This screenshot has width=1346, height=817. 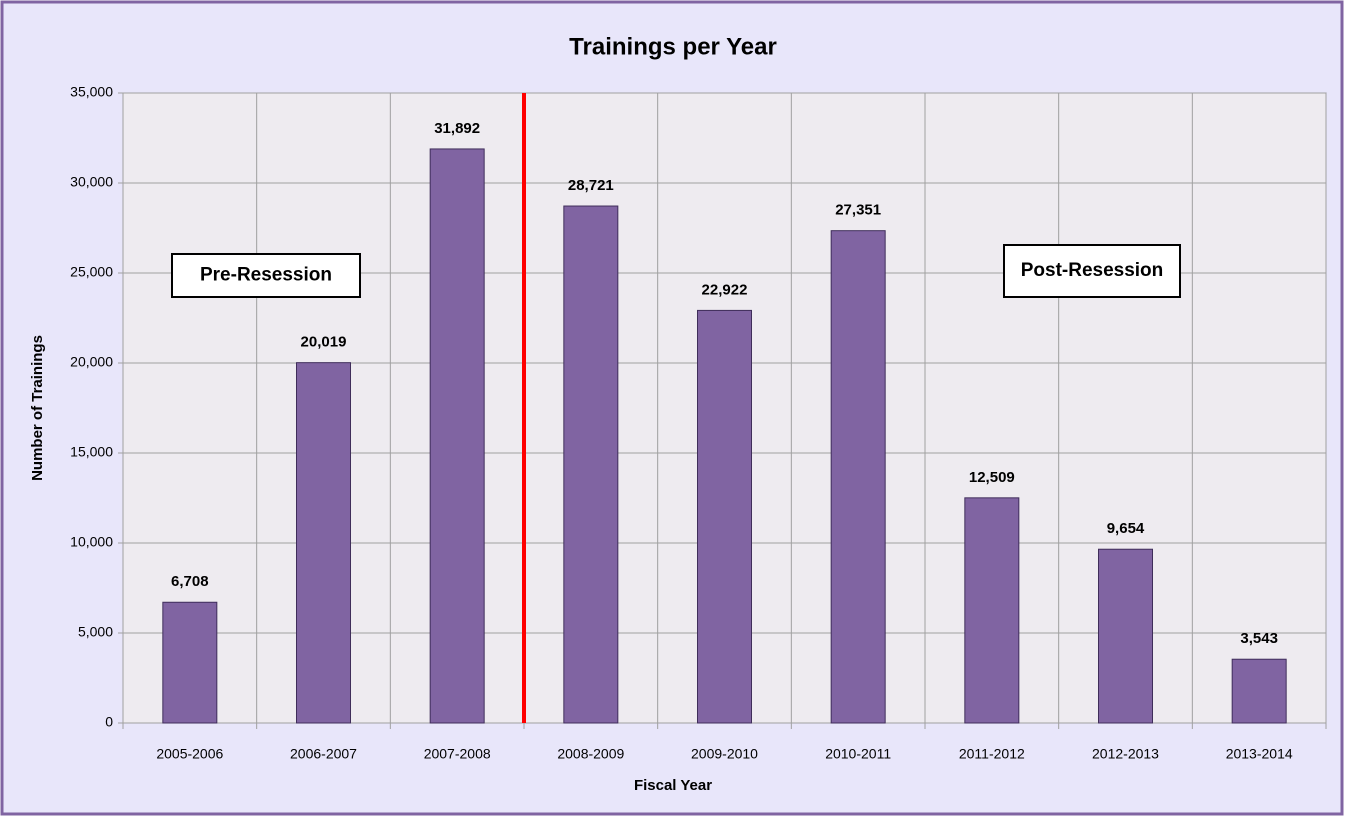 I want to click on x-tick-label: 2005-2006, so click(x=189, y=754).